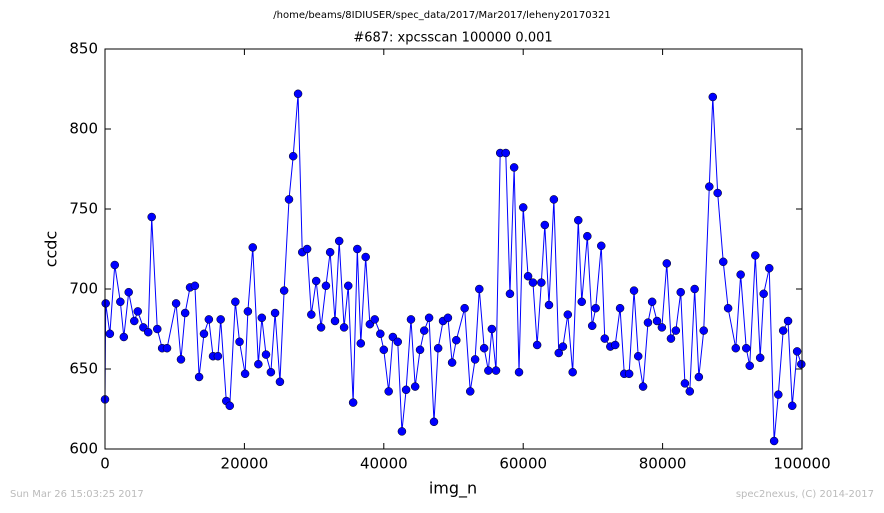  I want to click on y-tick-label: 800, so click(83, 129).